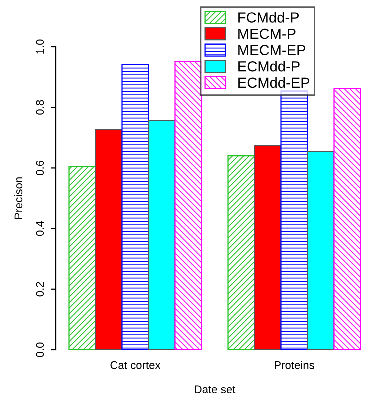  What do you see at coordinates (269, 66) in the screenshot?
I see `legend-label: ECMdd-P` at bounding box center [269, 66].